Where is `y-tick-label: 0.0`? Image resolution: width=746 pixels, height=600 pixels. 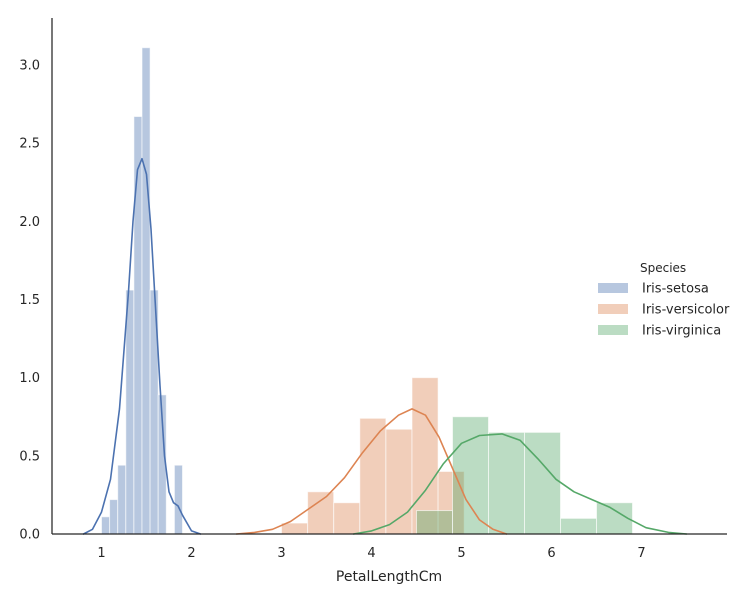 y-tick-label: 0.0 is located at coordinates (29, 535).